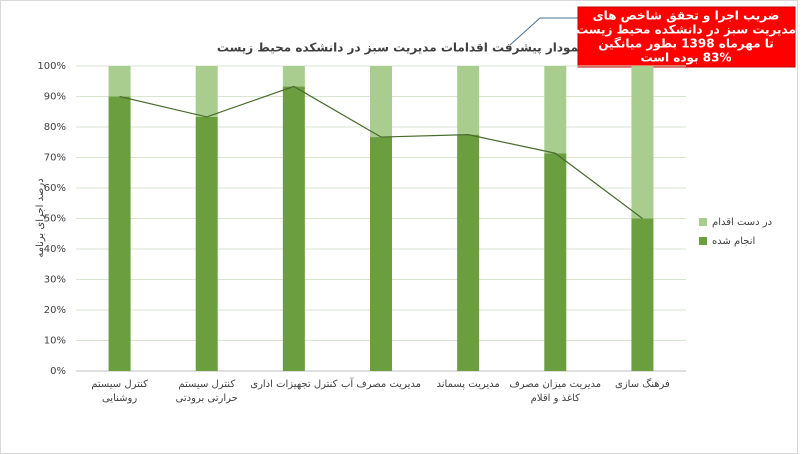  I want to click on y-tick-label: 50%, so click(55, 219).